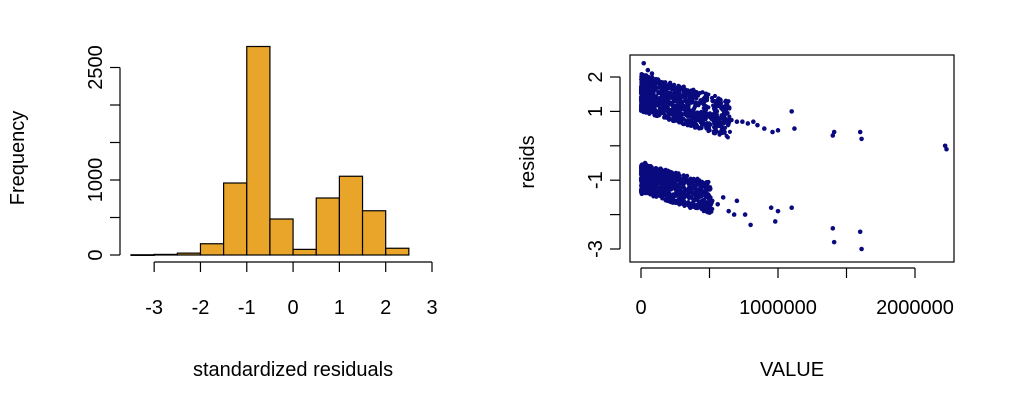 The image size is (1014, 413). Describe the element at coordinates (96, 180) in the screenshot. I see `y-tick-label: 1000` at that location.